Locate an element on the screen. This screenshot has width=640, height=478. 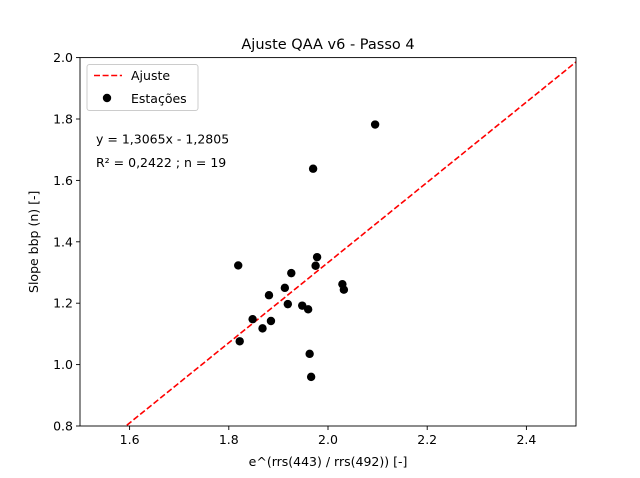
legend-marker-swatch is located at coordinates (107, 98).